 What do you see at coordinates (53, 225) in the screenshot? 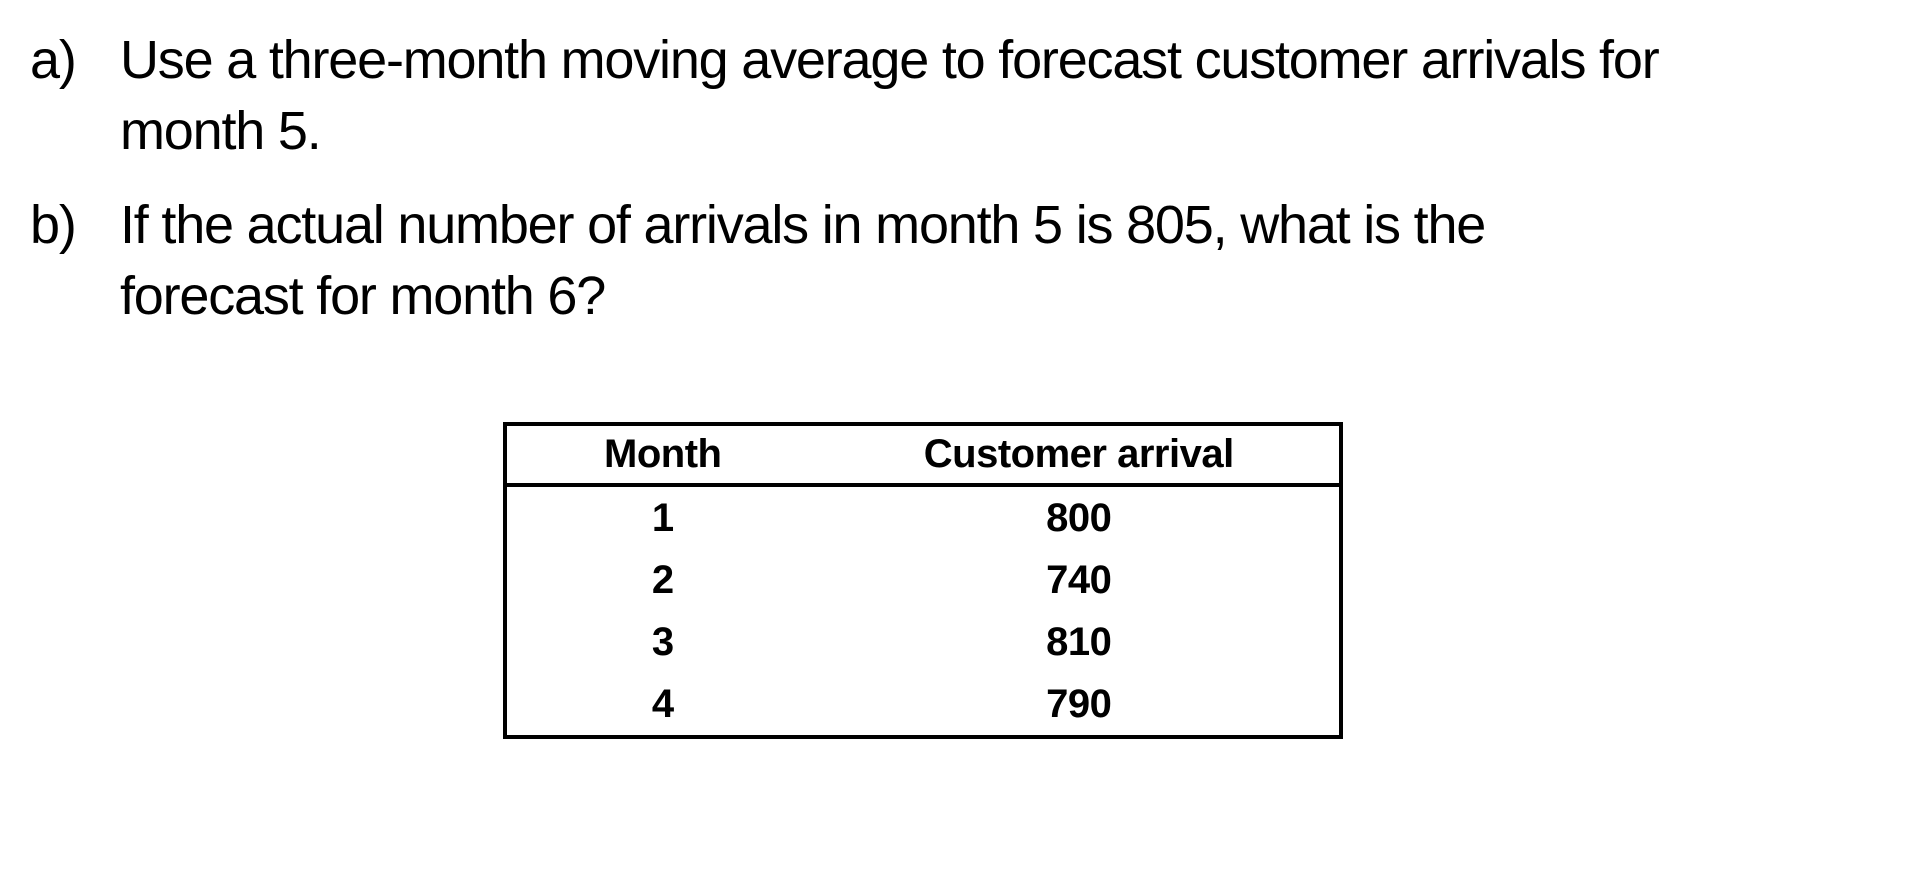
I see `question-b-marker: b)` at bounding box center [53, 225].